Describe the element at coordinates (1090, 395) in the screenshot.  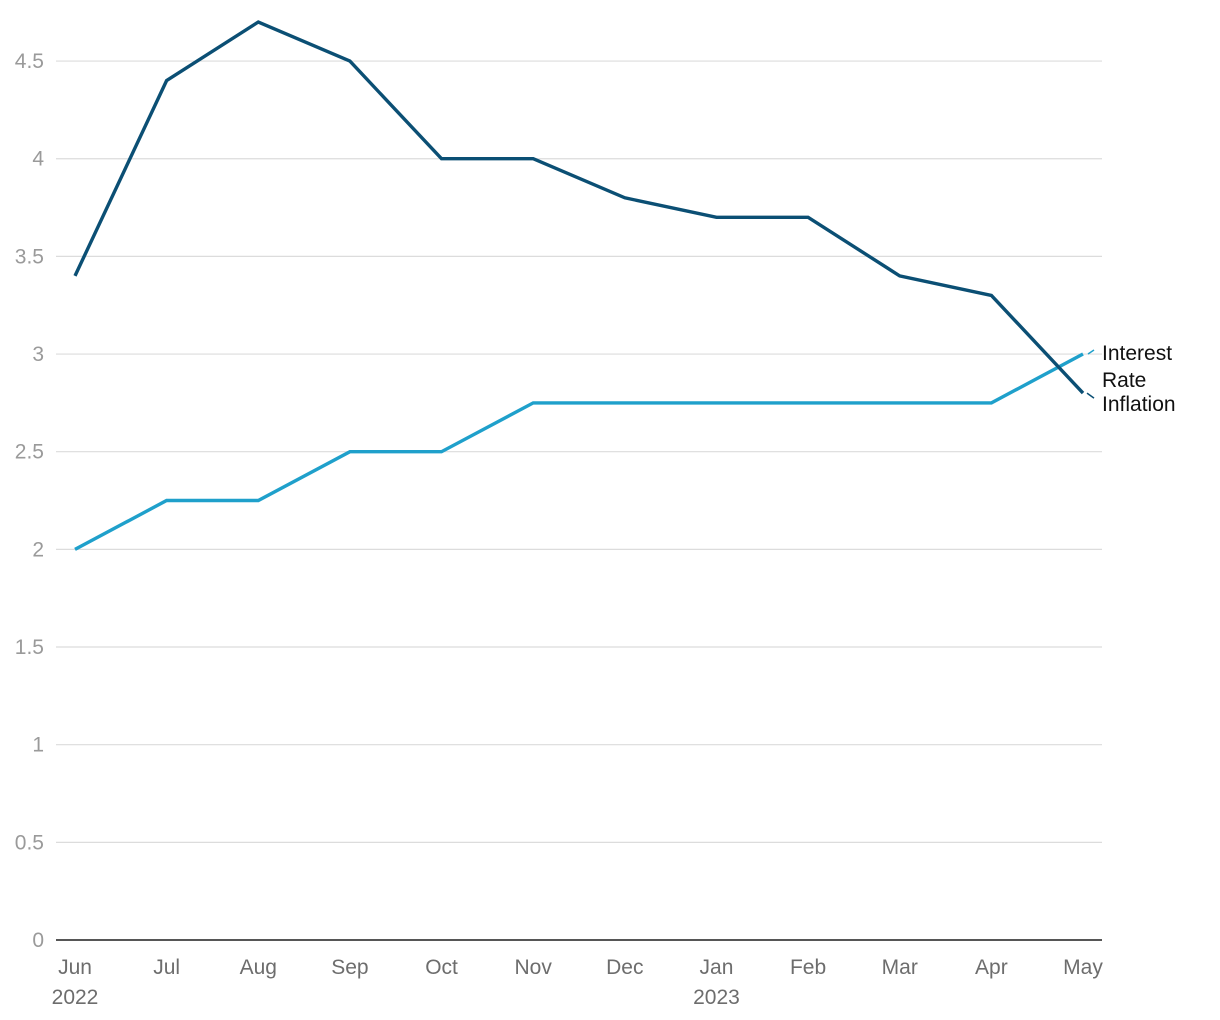
I see `label-leader-inflation` at that location.